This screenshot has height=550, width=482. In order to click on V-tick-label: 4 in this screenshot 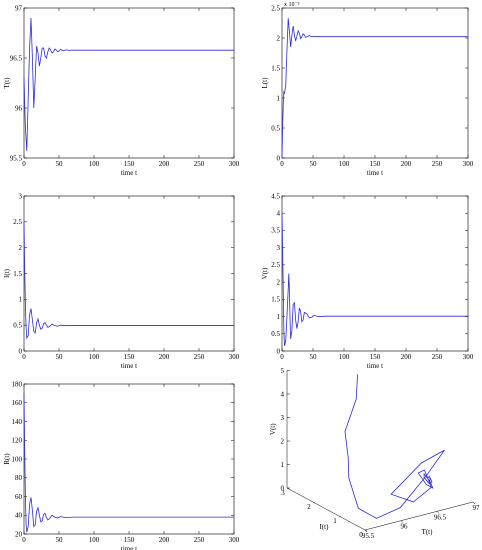, I will do `click(283, 394)`.